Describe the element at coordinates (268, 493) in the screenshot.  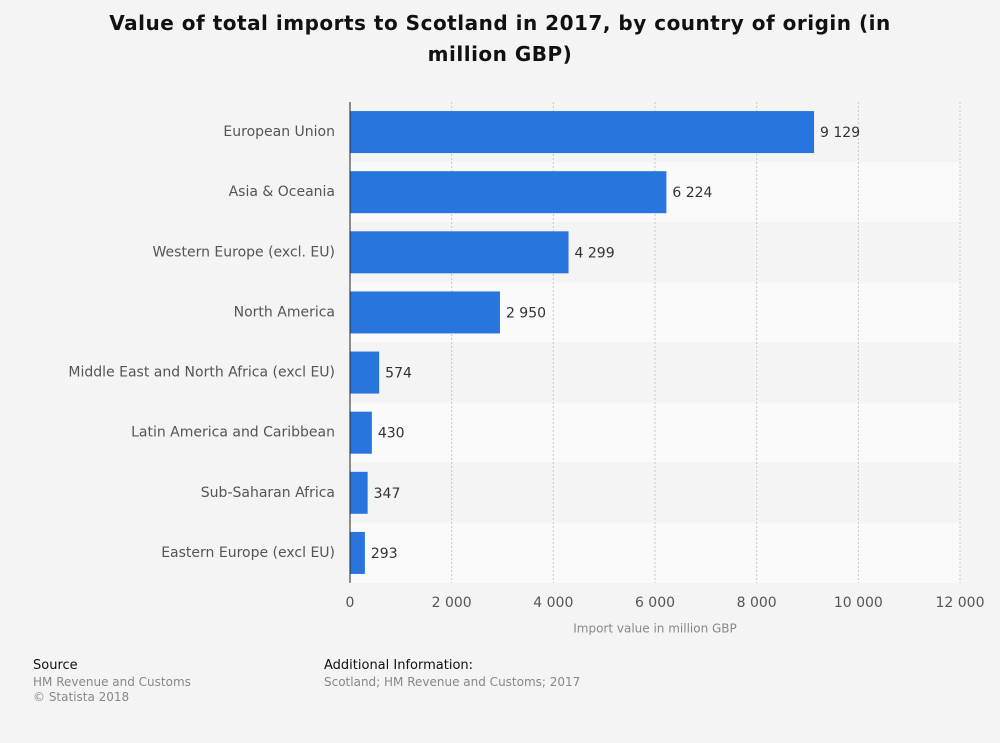
I see `y-tick-label: Sub-Saharan Africa` at that location.